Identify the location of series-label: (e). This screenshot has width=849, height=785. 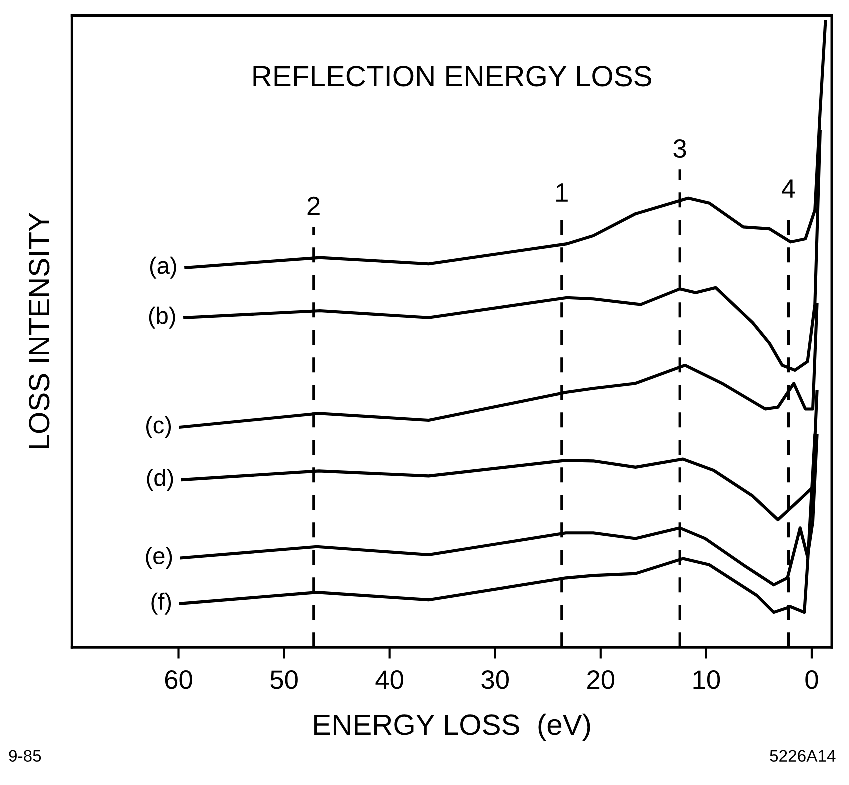
(159, 558).